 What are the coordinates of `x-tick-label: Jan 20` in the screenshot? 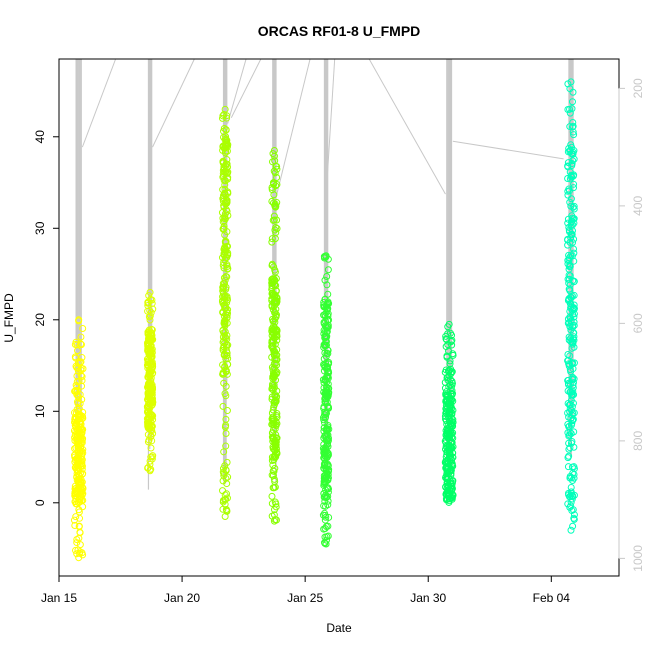 It's located at (182, 598).